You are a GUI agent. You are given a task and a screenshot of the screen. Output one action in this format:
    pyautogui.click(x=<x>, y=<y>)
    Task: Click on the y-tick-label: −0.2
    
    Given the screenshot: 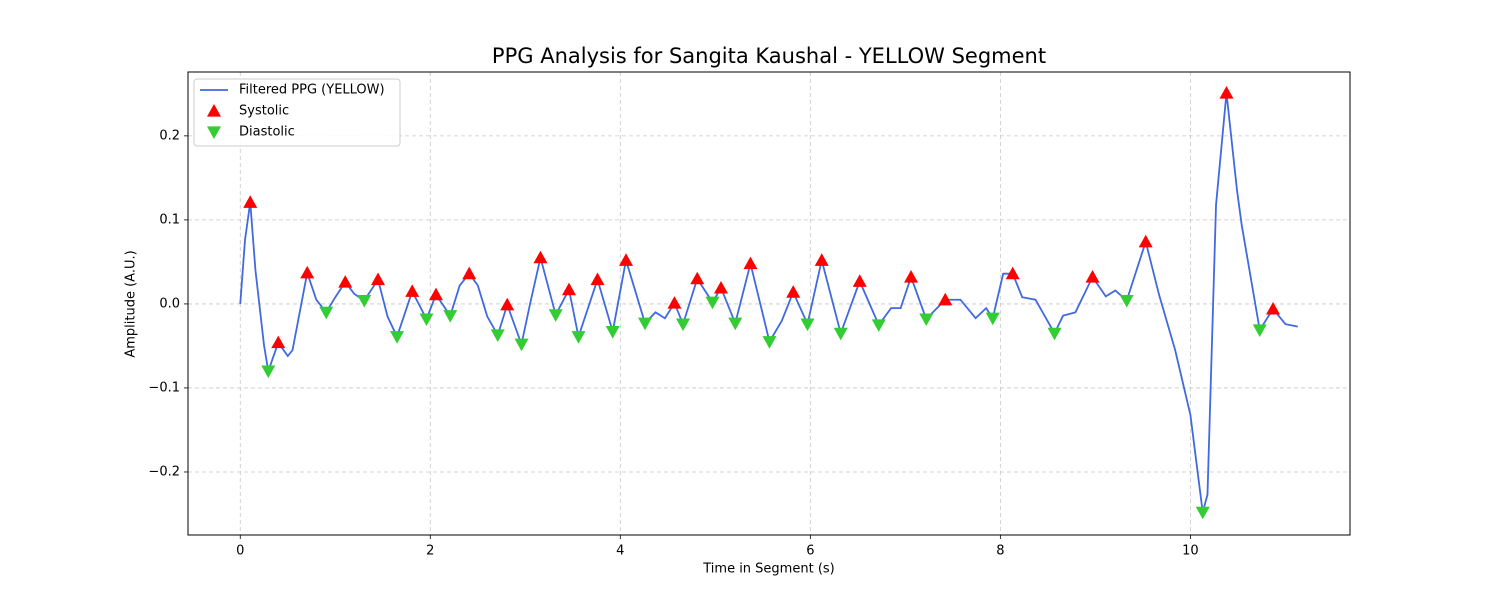 What is the action you would take?
    pyautogui.click(x=164, y=471)
    